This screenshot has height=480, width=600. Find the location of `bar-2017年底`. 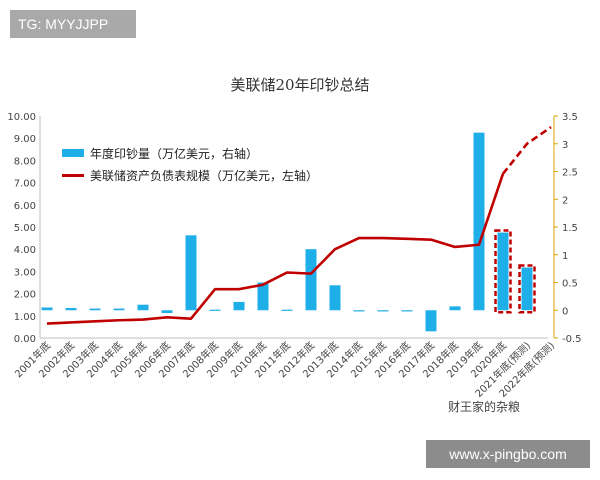

bar-2017年底 is located at coordinates (431, 321).